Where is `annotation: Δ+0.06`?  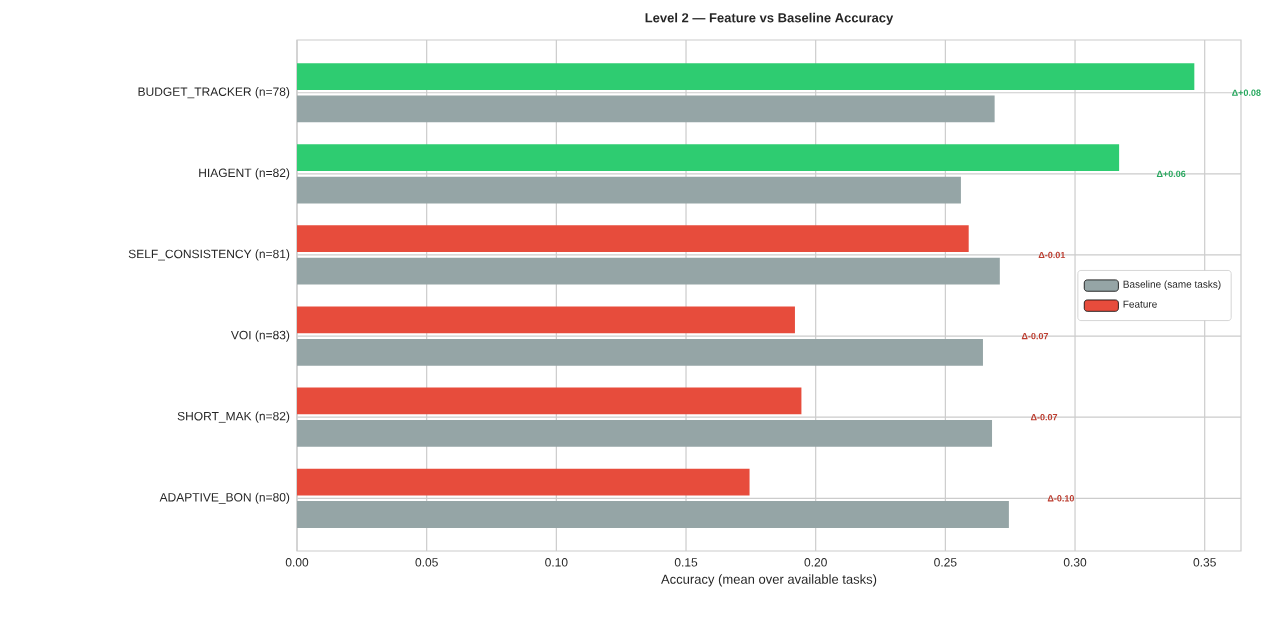
annotation: Δ+0.06 is located at coordinates (1171, 174).